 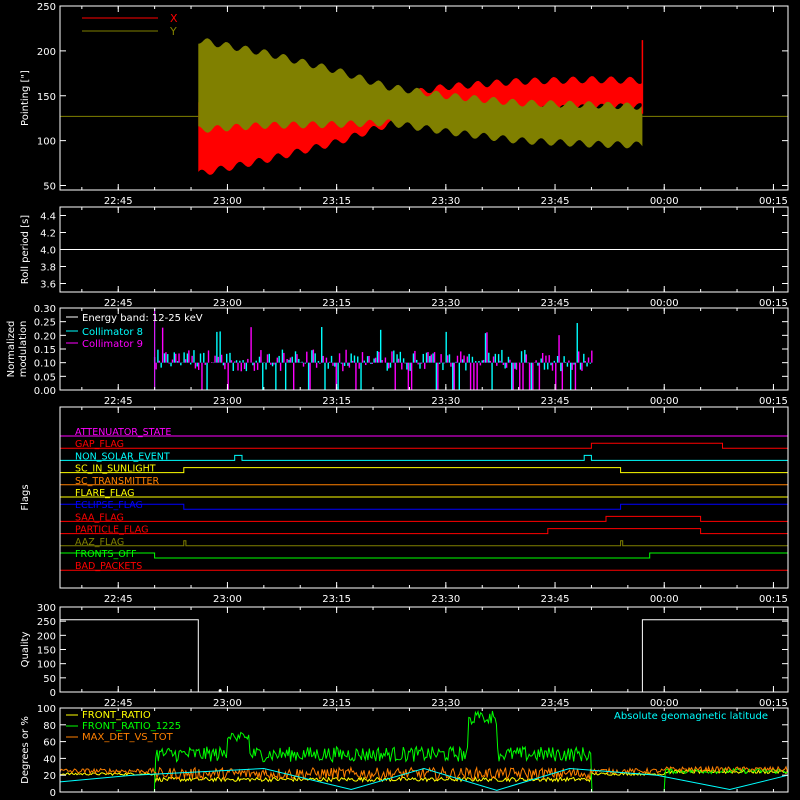 I want to click on flag-line-eclipse-flag, so click(x=424, y=506).